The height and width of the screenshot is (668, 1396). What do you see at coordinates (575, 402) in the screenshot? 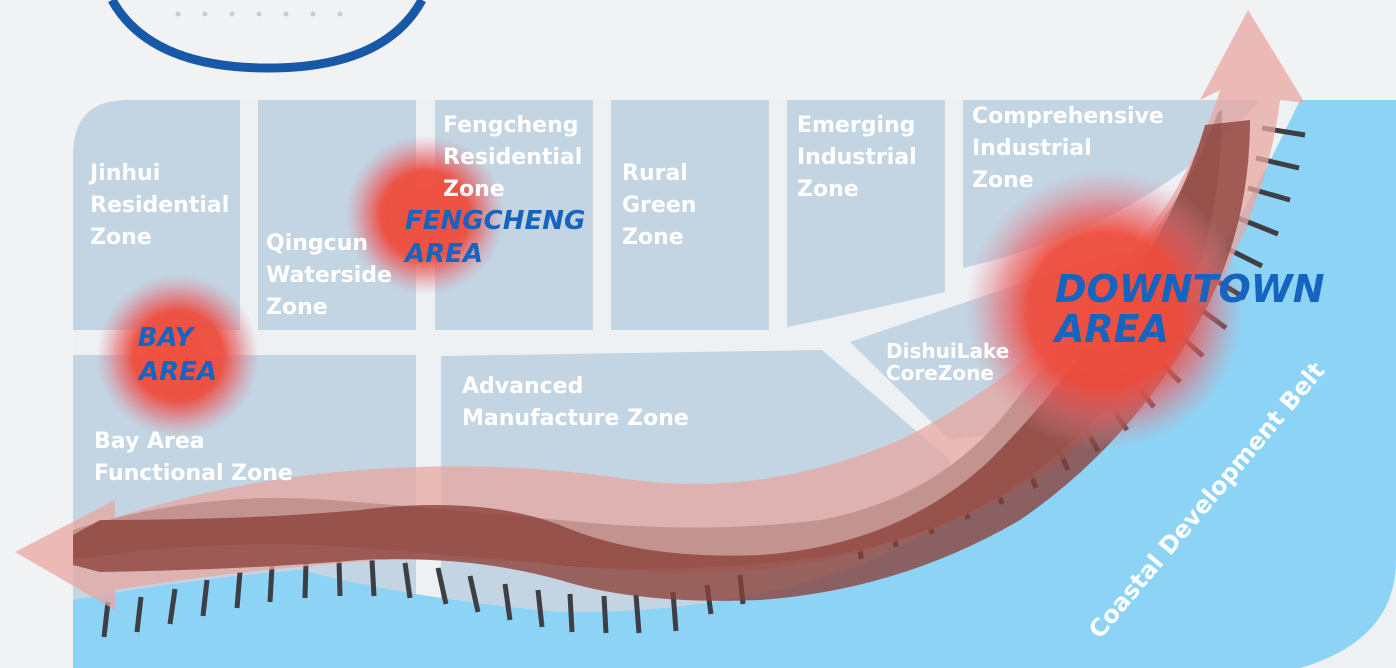
I see `zone-label-advanced: Advanced Manufacture Zone` at bounding box center [575, 402].